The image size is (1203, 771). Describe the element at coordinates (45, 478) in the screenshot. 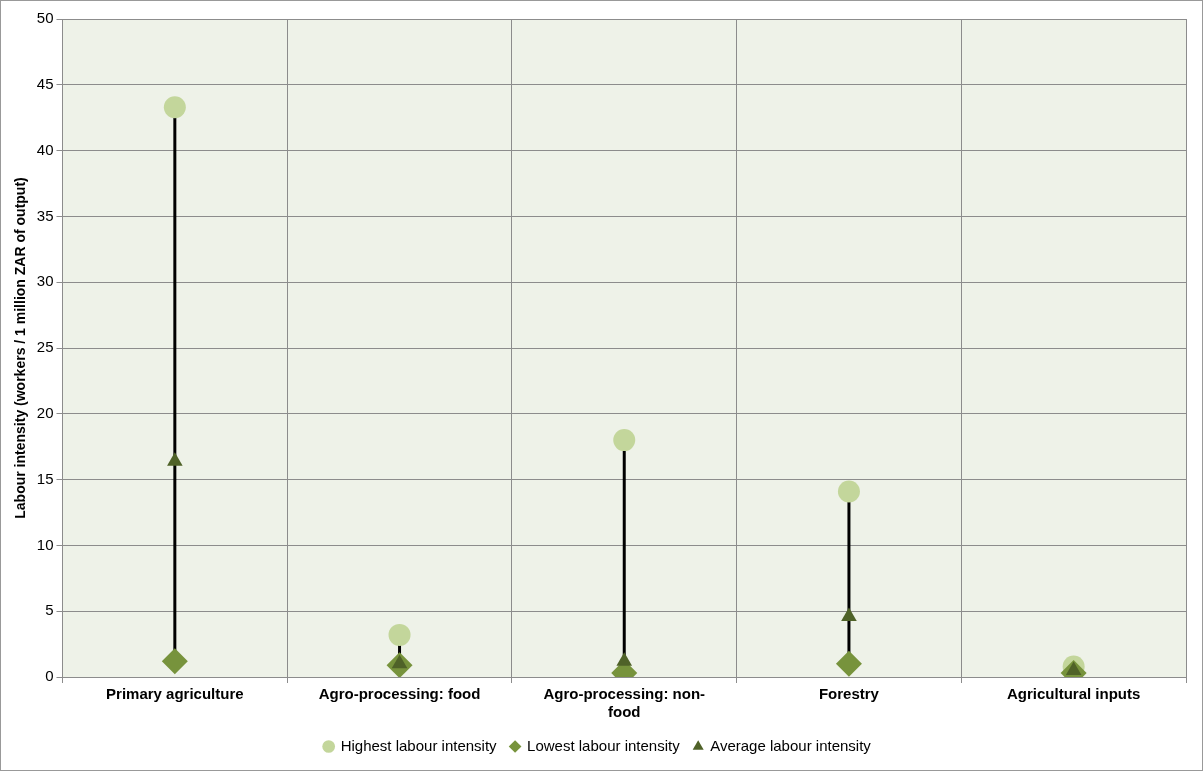

I see `y-tick-label: 15` at that location.